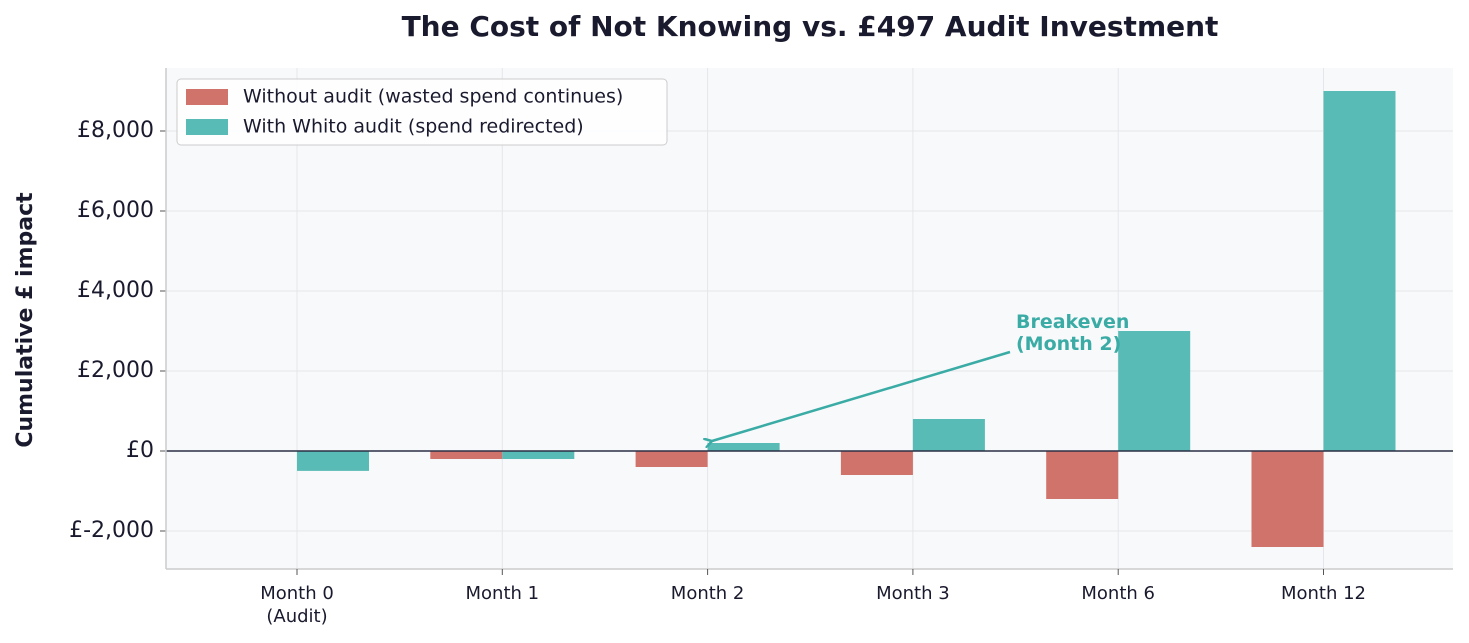 The height and width of the screenshot is (643, 1469). Describe the element at coordinates (115, 130) in the screenshot. I see `y-tick-label: £8,000` at that location.